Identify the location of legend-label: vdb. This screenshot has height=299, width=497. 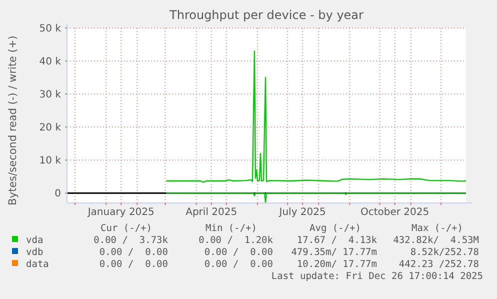
(35, 252).